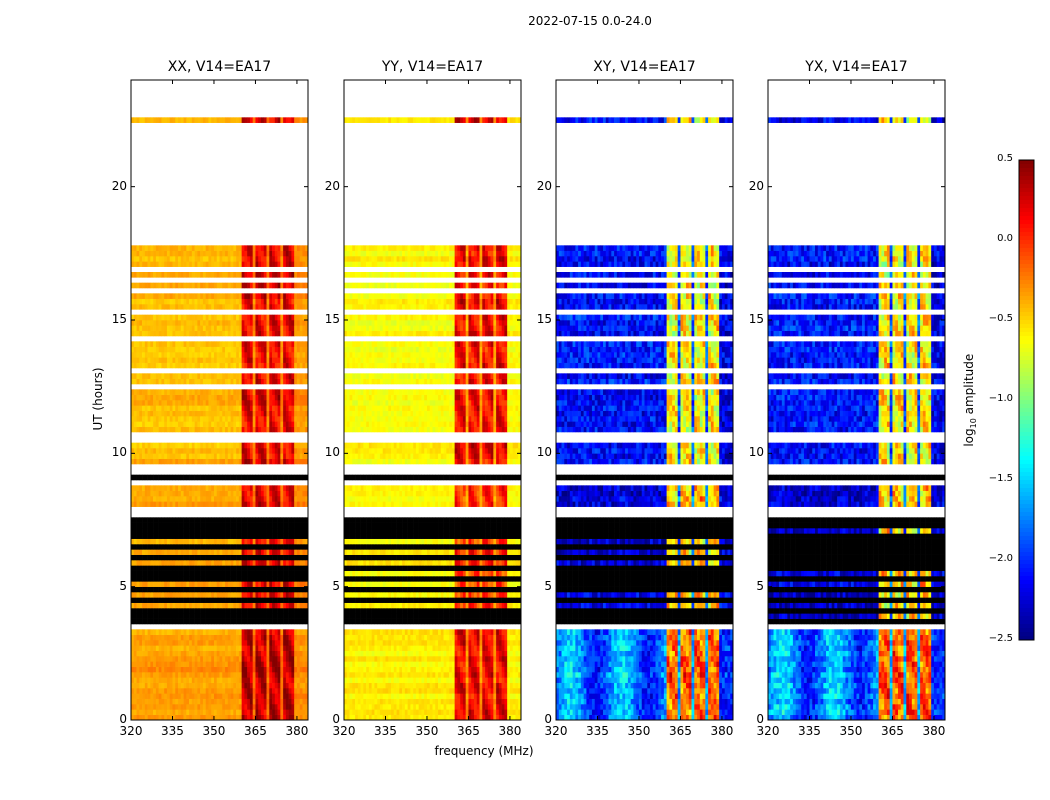  I want to click on x-tick-label: 320, so click(131, 731).